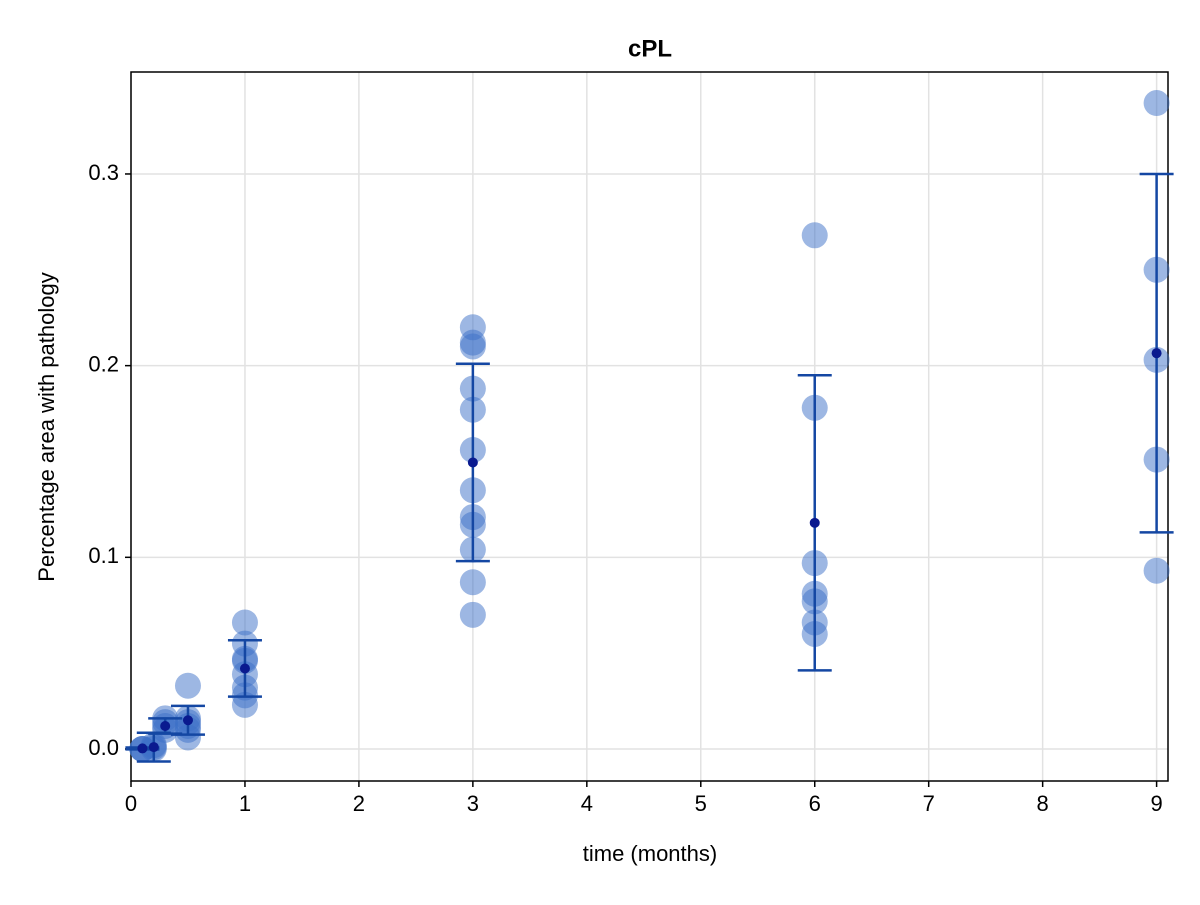  What do you see at coordinates (359, 803) in the screenshot?
I see `x-tick-label: 2` at bounding box center [359, 803].